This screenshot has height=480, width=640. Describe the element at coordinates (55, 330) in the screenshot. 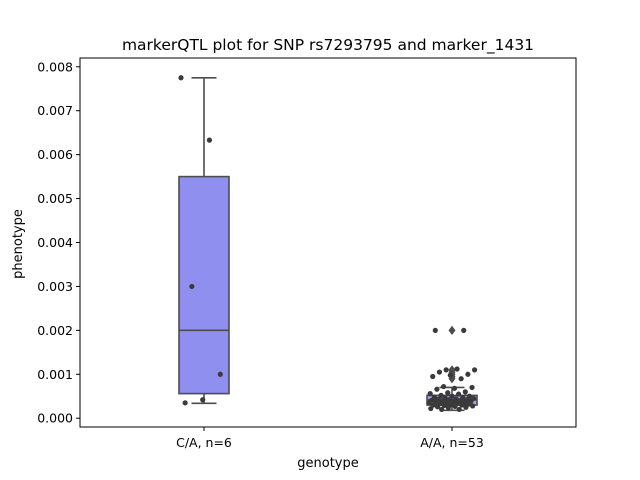

I see `y-tick-label: 0.002` at that location.